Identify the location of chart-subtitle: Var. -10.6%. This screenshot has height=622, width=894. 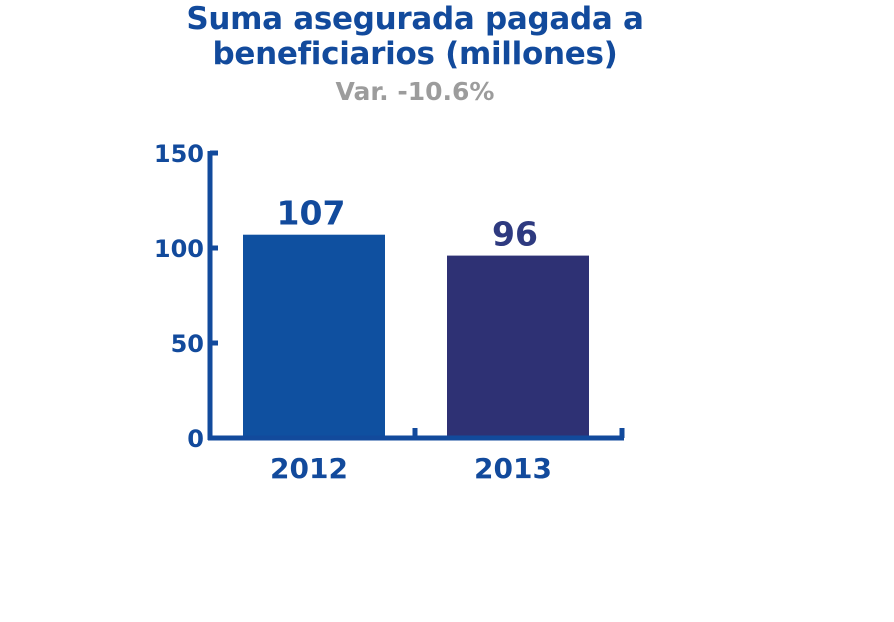
(415, 91).